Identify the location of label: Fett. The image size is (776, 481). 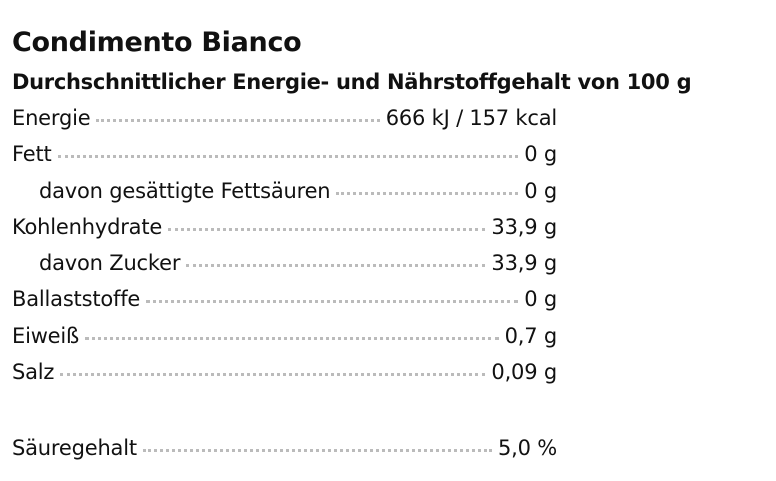
(32, 154).